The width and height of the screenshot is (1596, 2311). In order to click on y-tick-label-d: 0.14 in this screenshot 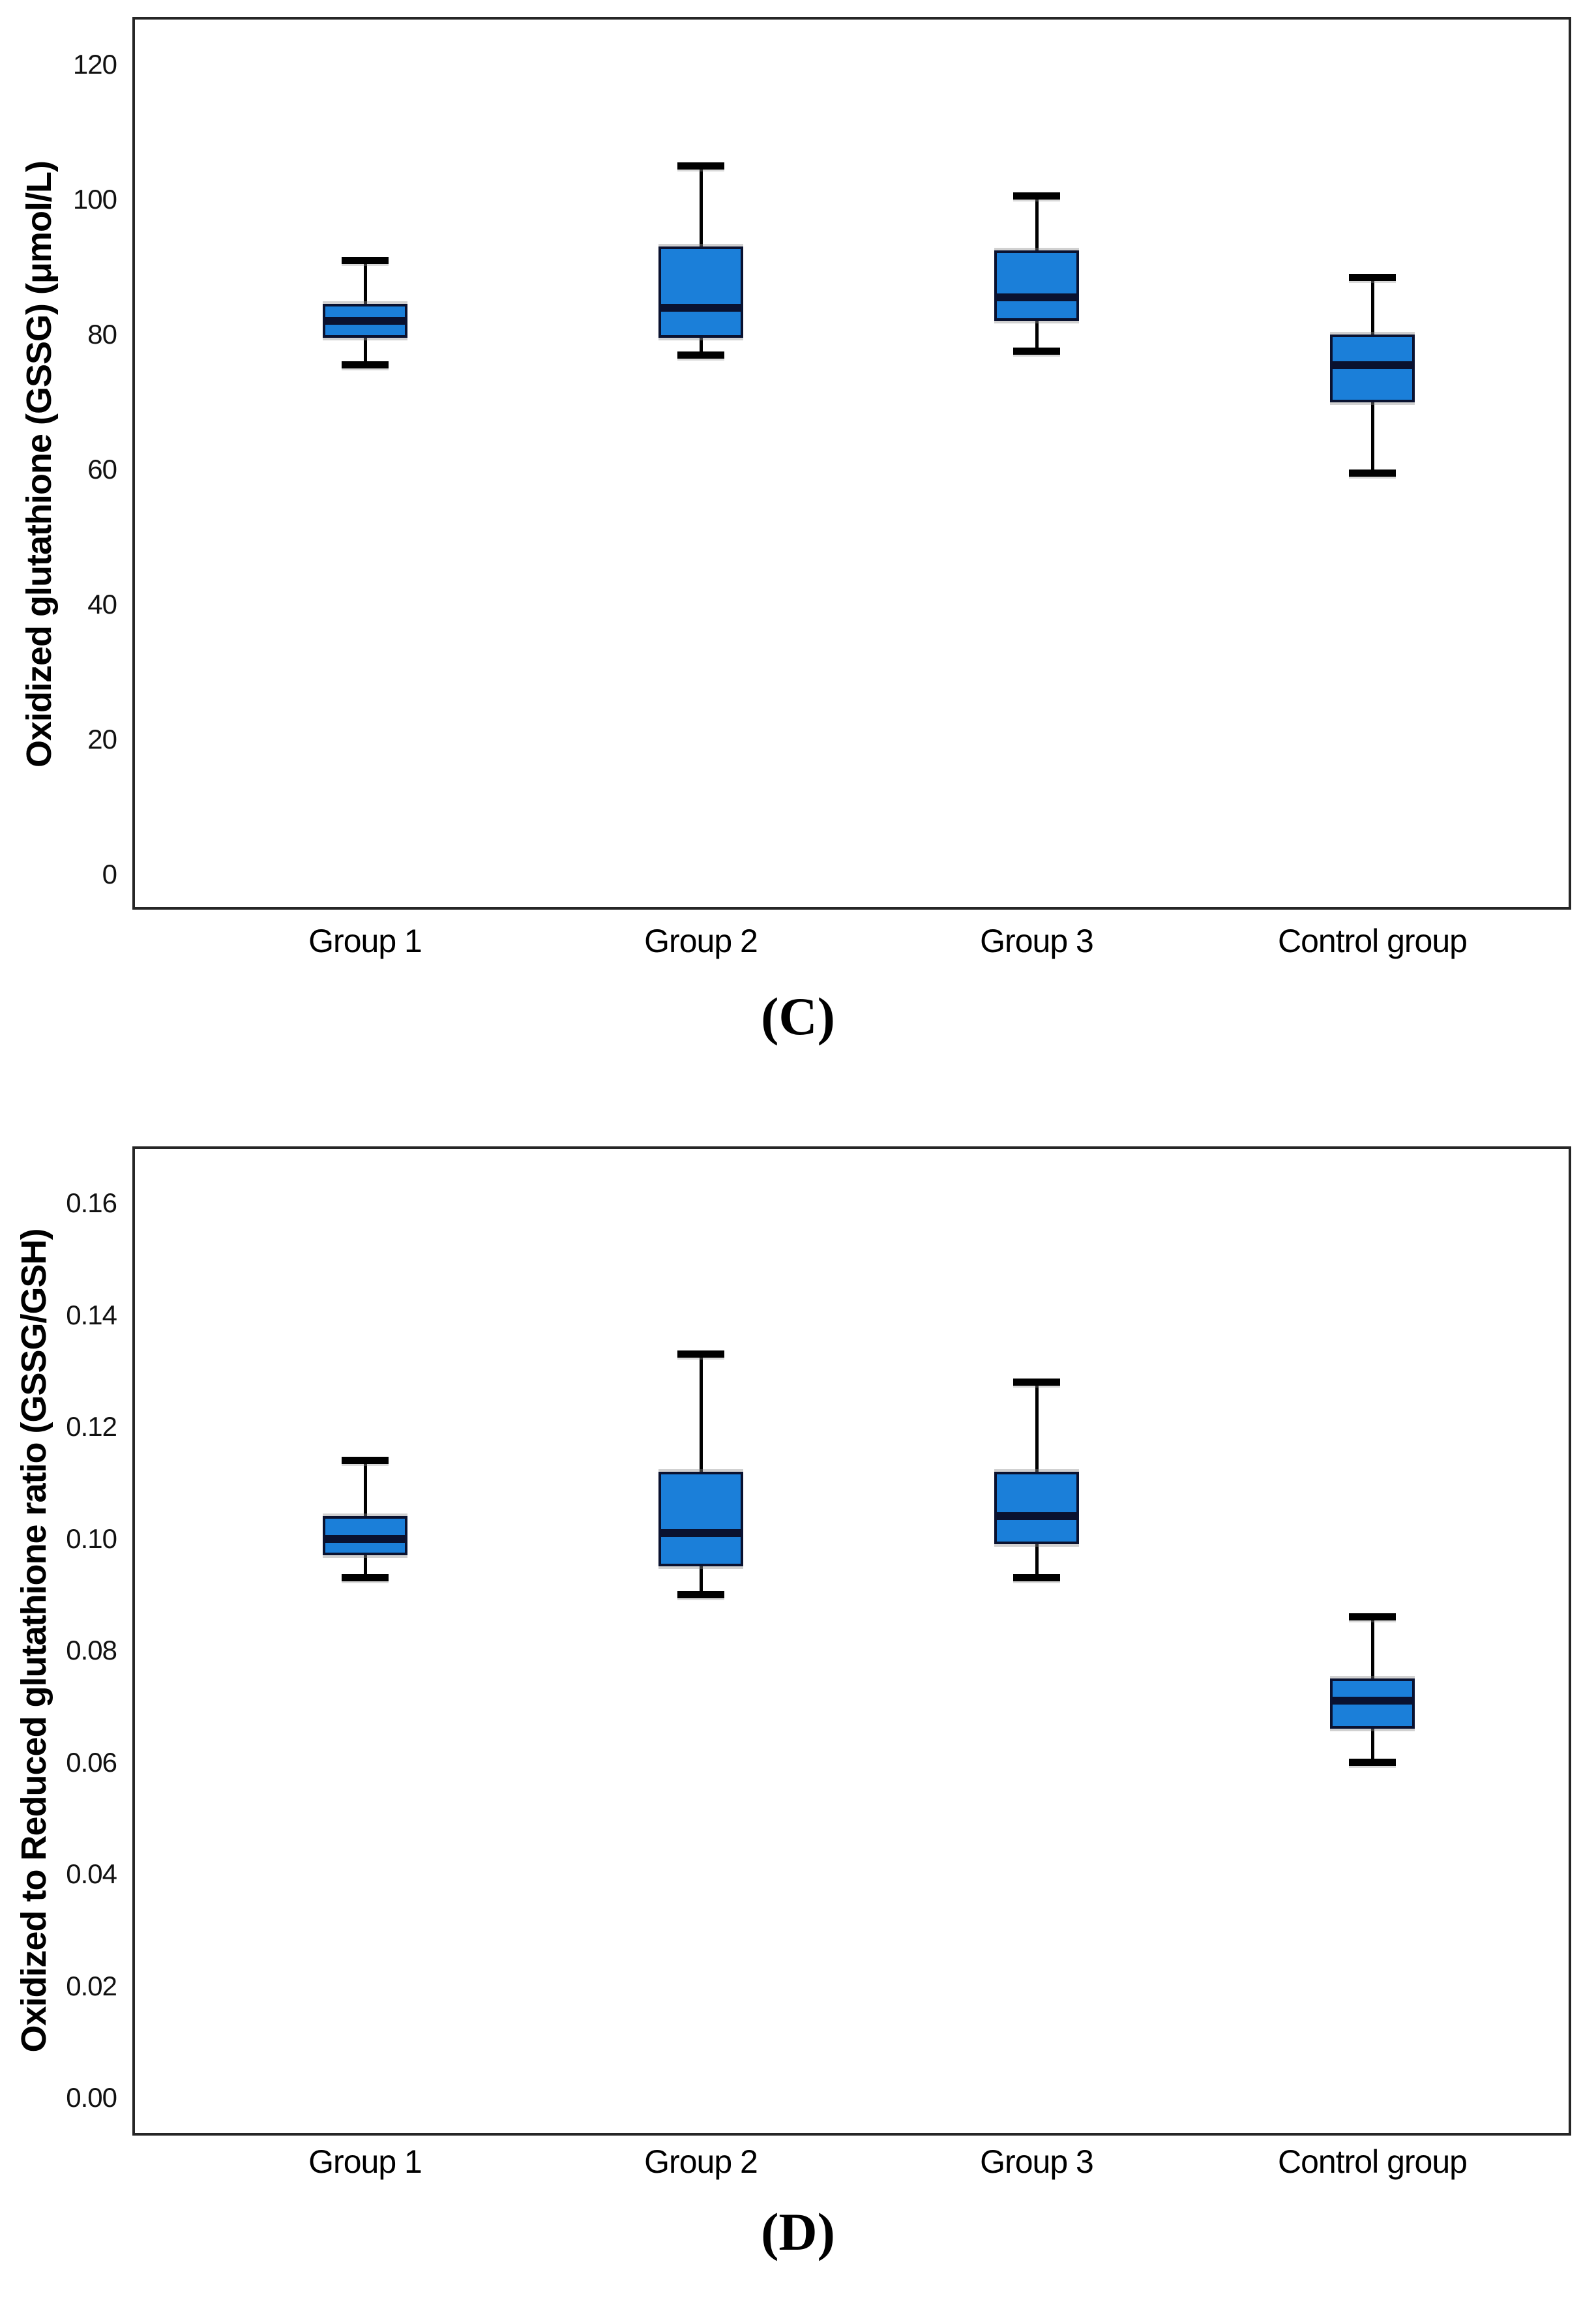, I will do `click(91, 1315)`.